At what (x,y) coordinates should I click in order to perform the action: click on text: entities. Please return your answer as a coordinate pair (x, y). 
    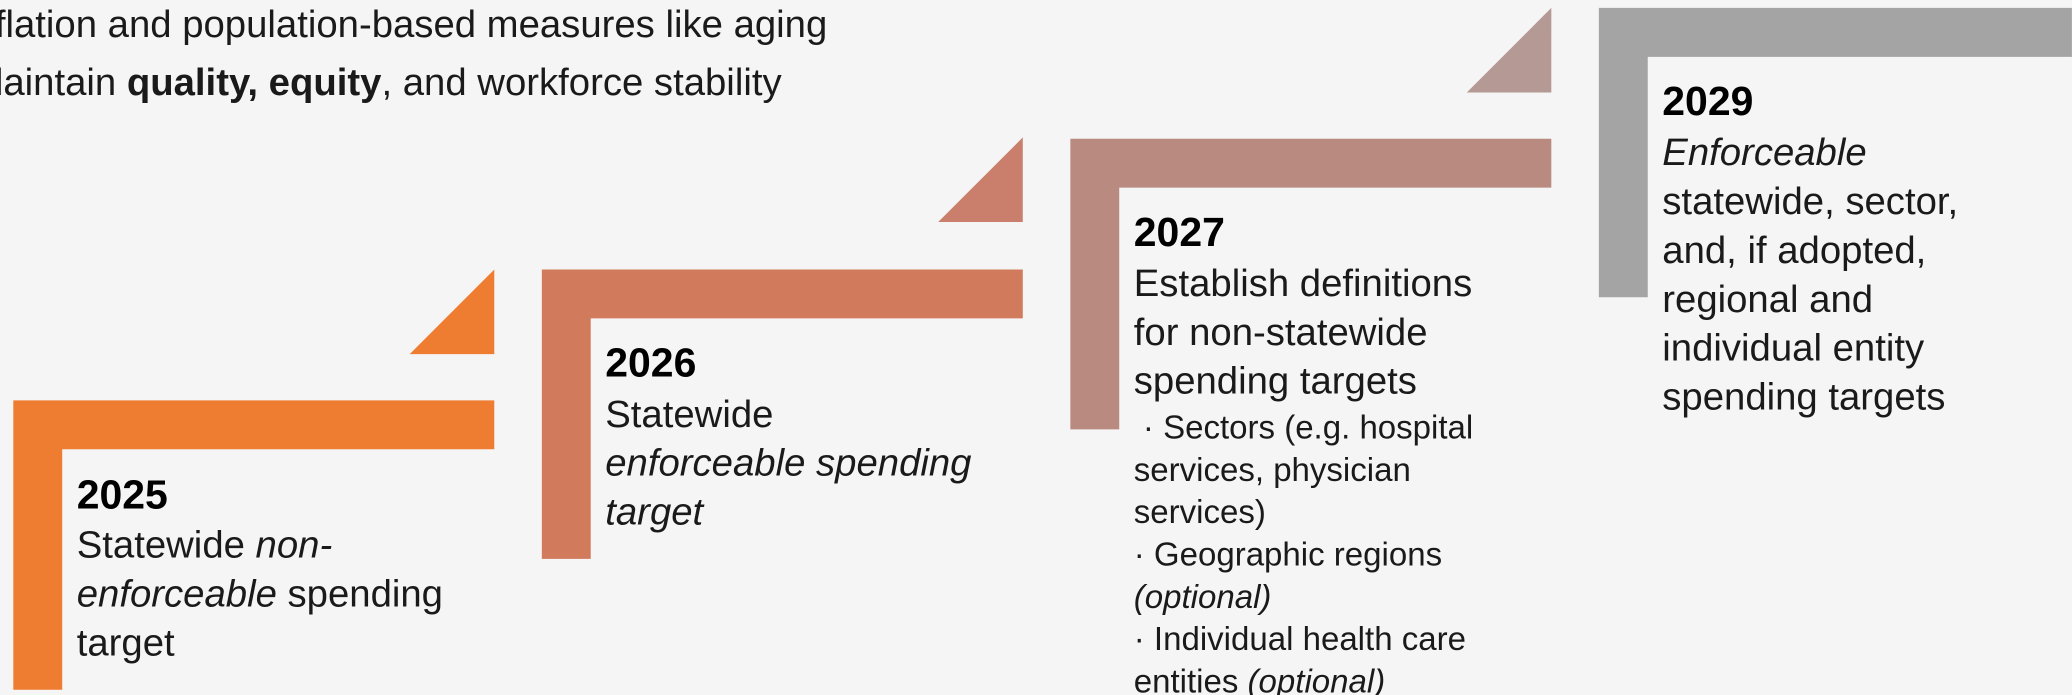
    Looking at the image, I should click on (1191, 678).